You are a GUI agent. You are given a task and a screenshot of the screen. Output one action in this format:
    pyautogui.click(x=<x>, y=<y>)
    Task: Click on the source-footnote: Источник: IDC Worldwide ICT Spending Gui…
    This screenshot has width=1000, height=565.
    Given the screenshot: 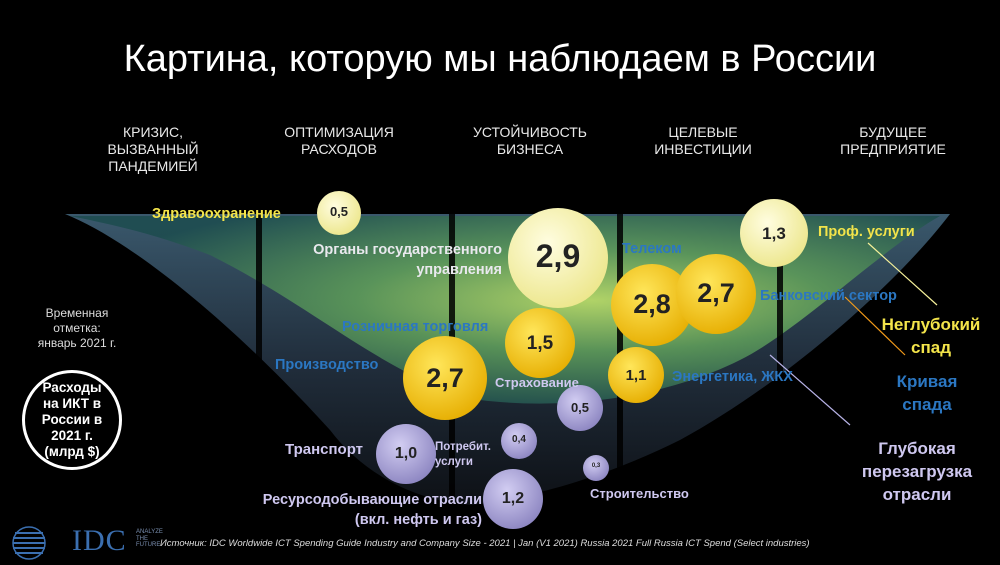 What is the action you would take?
    pyautogui.click(x=485, y=543)
    